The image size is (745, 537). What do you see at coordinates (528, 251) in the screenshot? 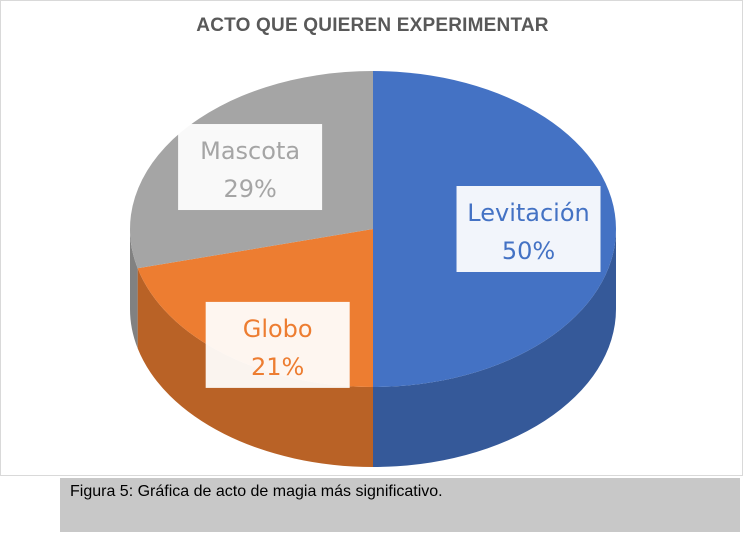
I see `slice-percent: 50%` at bounding box center [528, 251].